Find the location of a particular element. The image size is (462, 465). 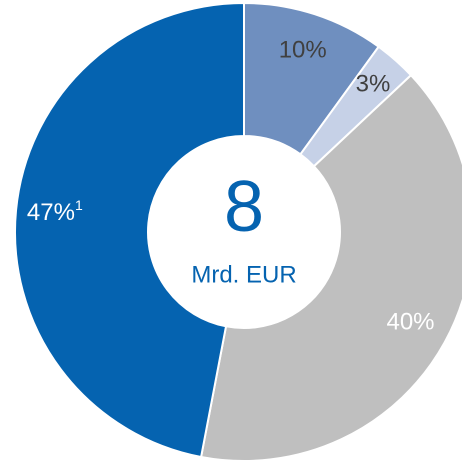

data-label-text: 10% is located at coordinates (303, 50).